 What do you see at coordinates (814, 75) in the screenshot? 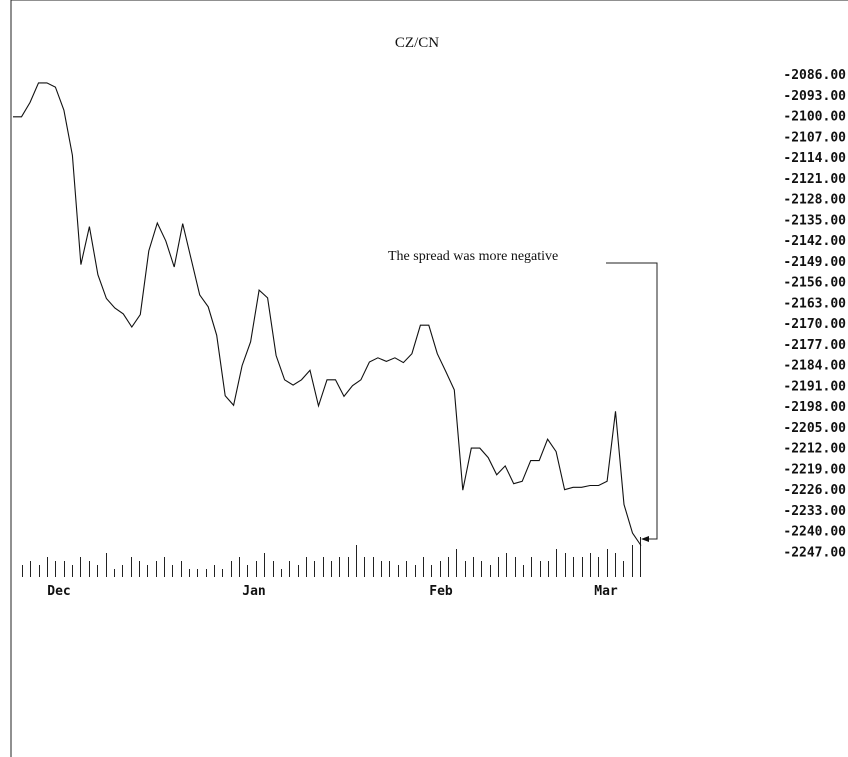
I see `y-tick-label: -2086.00` at bounding box center [814, 75].